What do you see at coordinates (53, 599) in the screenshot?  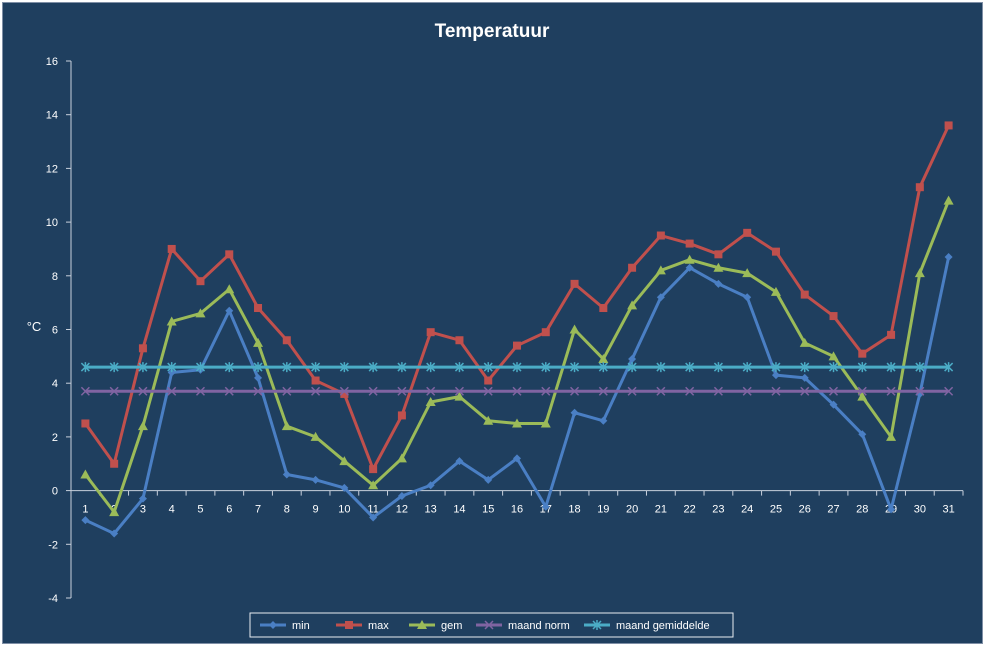 I see `y-tick-label: -4` at bounding box center [53, 599].